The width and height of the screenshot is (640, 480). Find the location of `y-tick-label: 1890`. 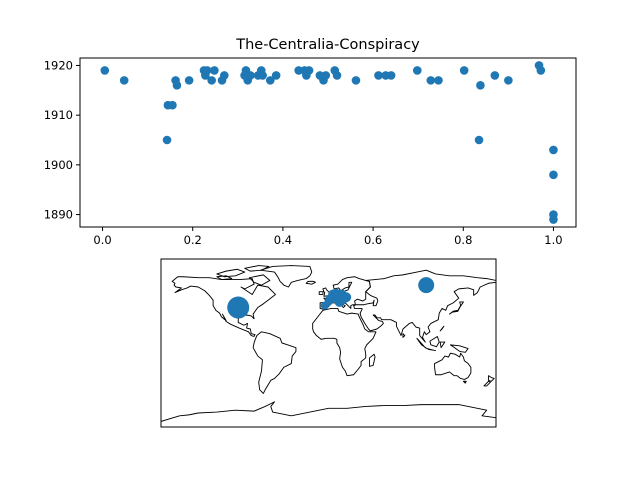

y-tick-label: 1890 is located at coordinates (58, 215).